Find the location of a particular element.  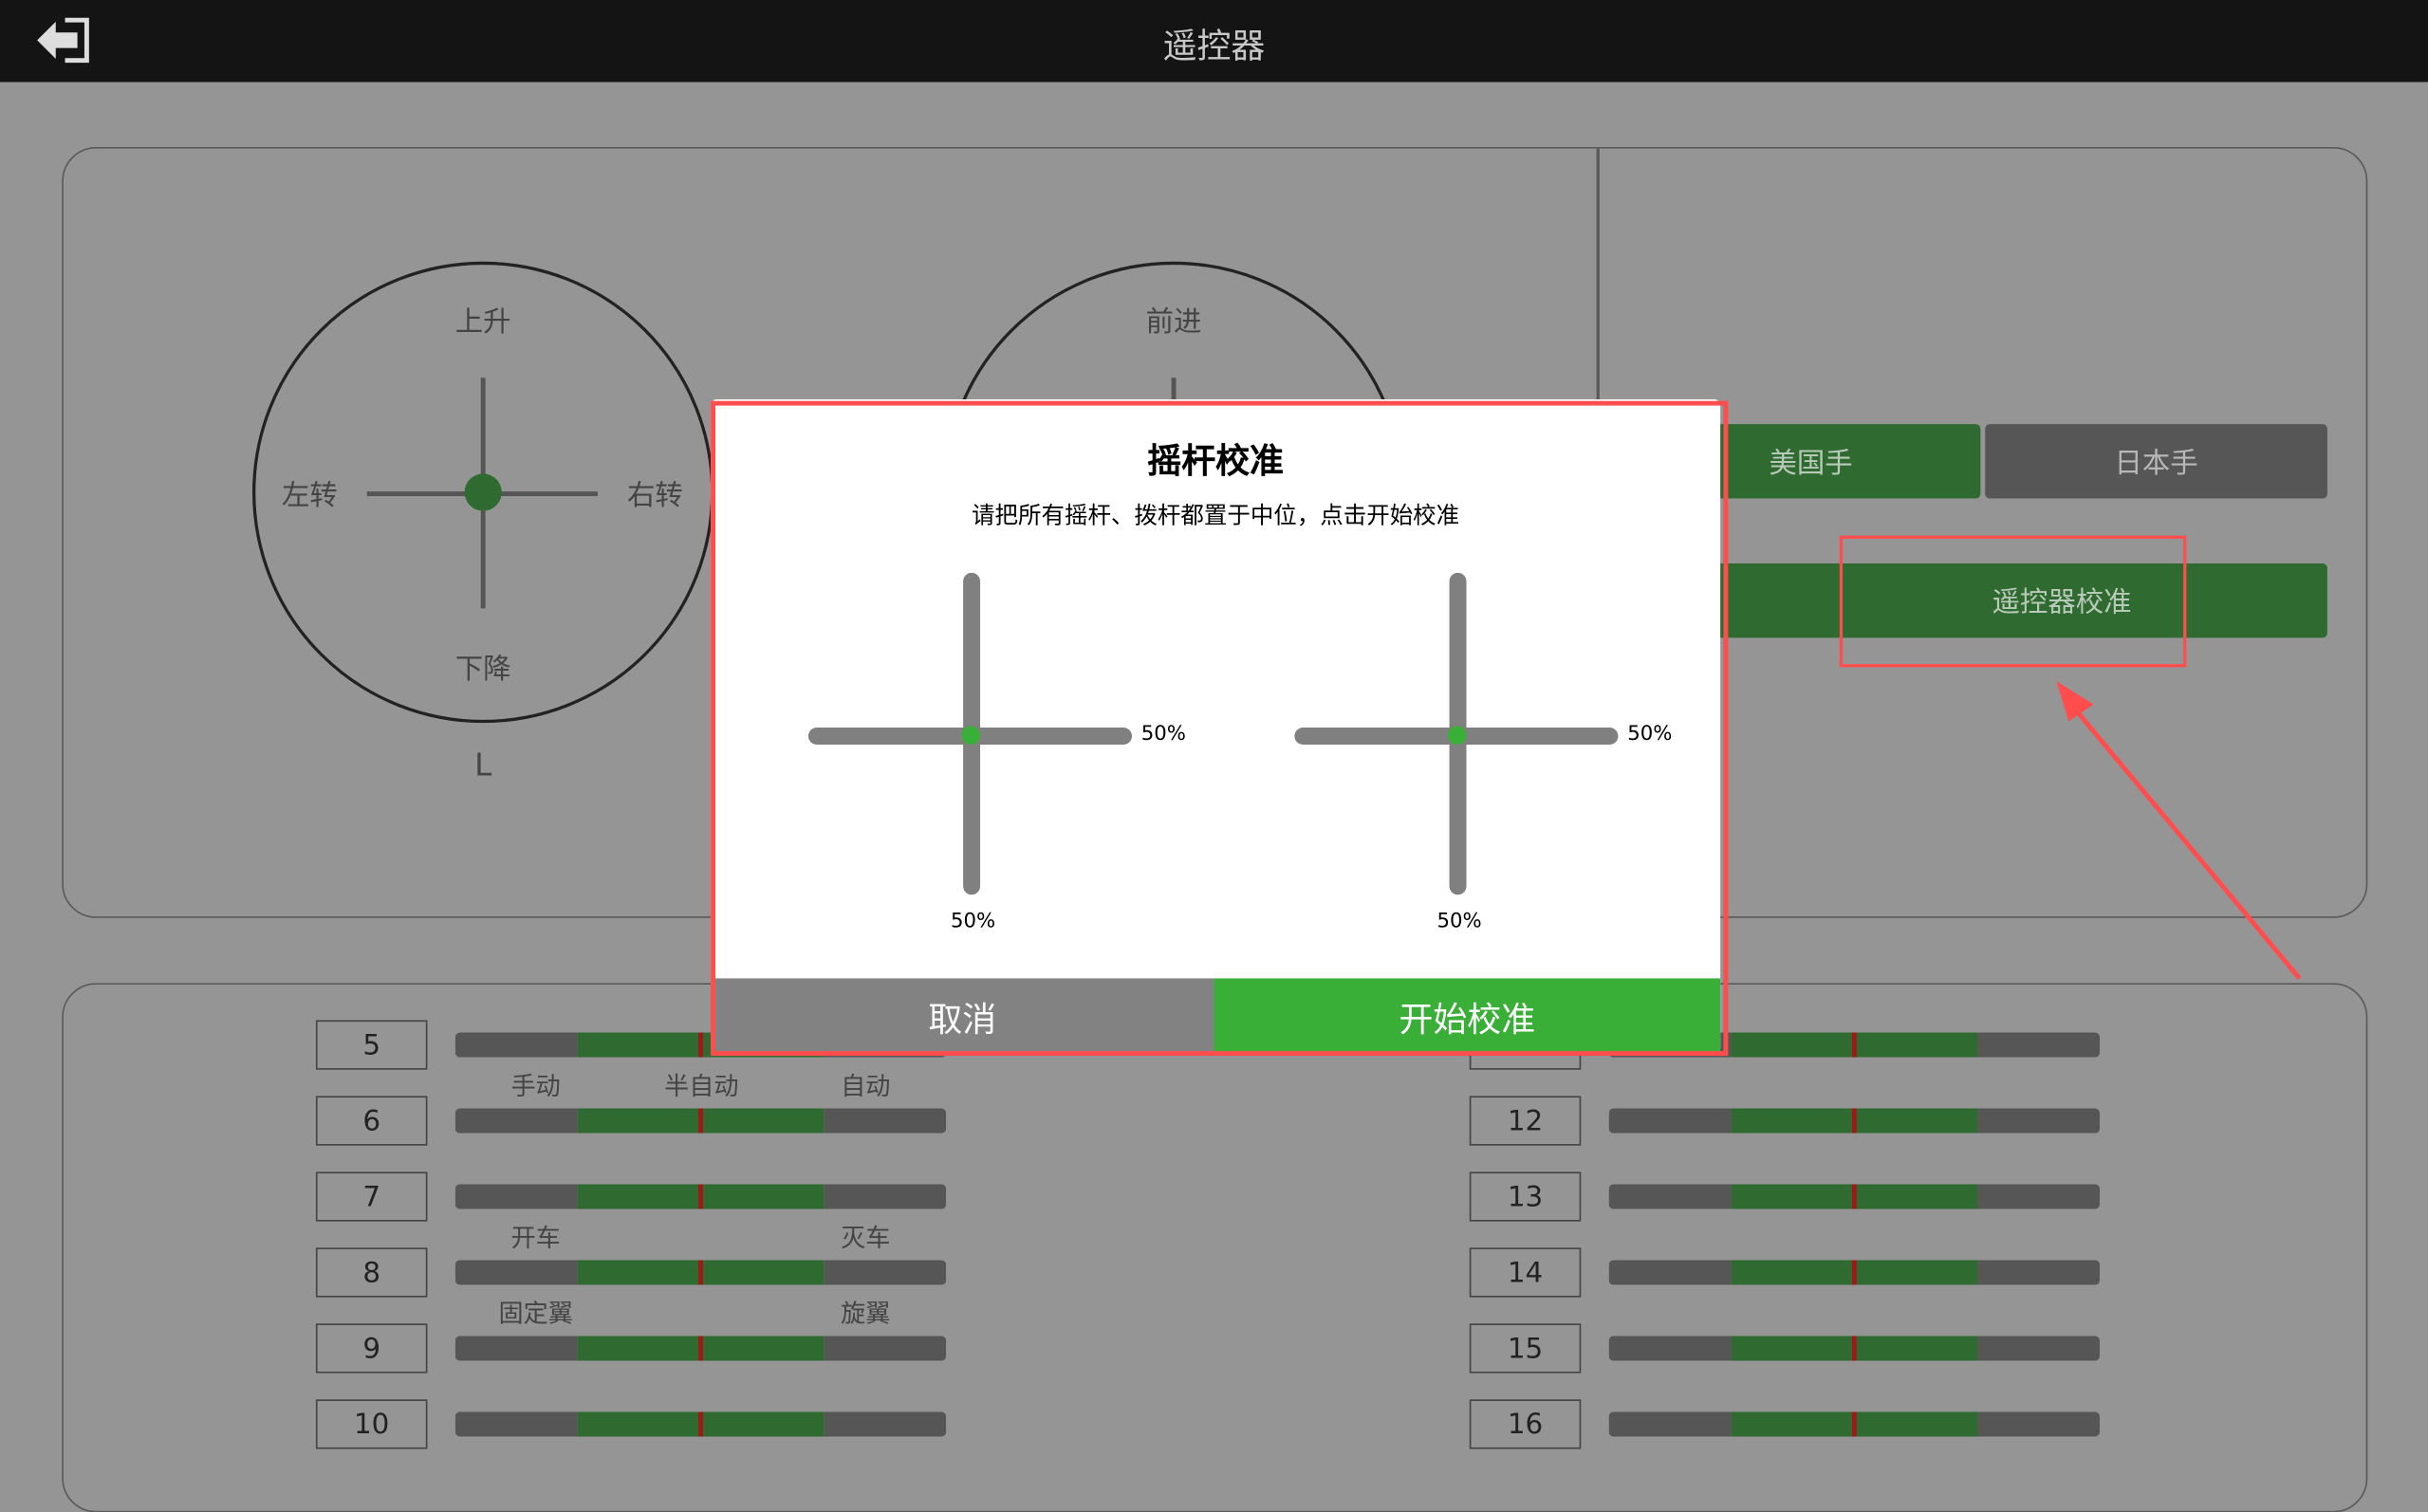

mode-japan-label: 日本手 is located at coordinates (2156, 463).